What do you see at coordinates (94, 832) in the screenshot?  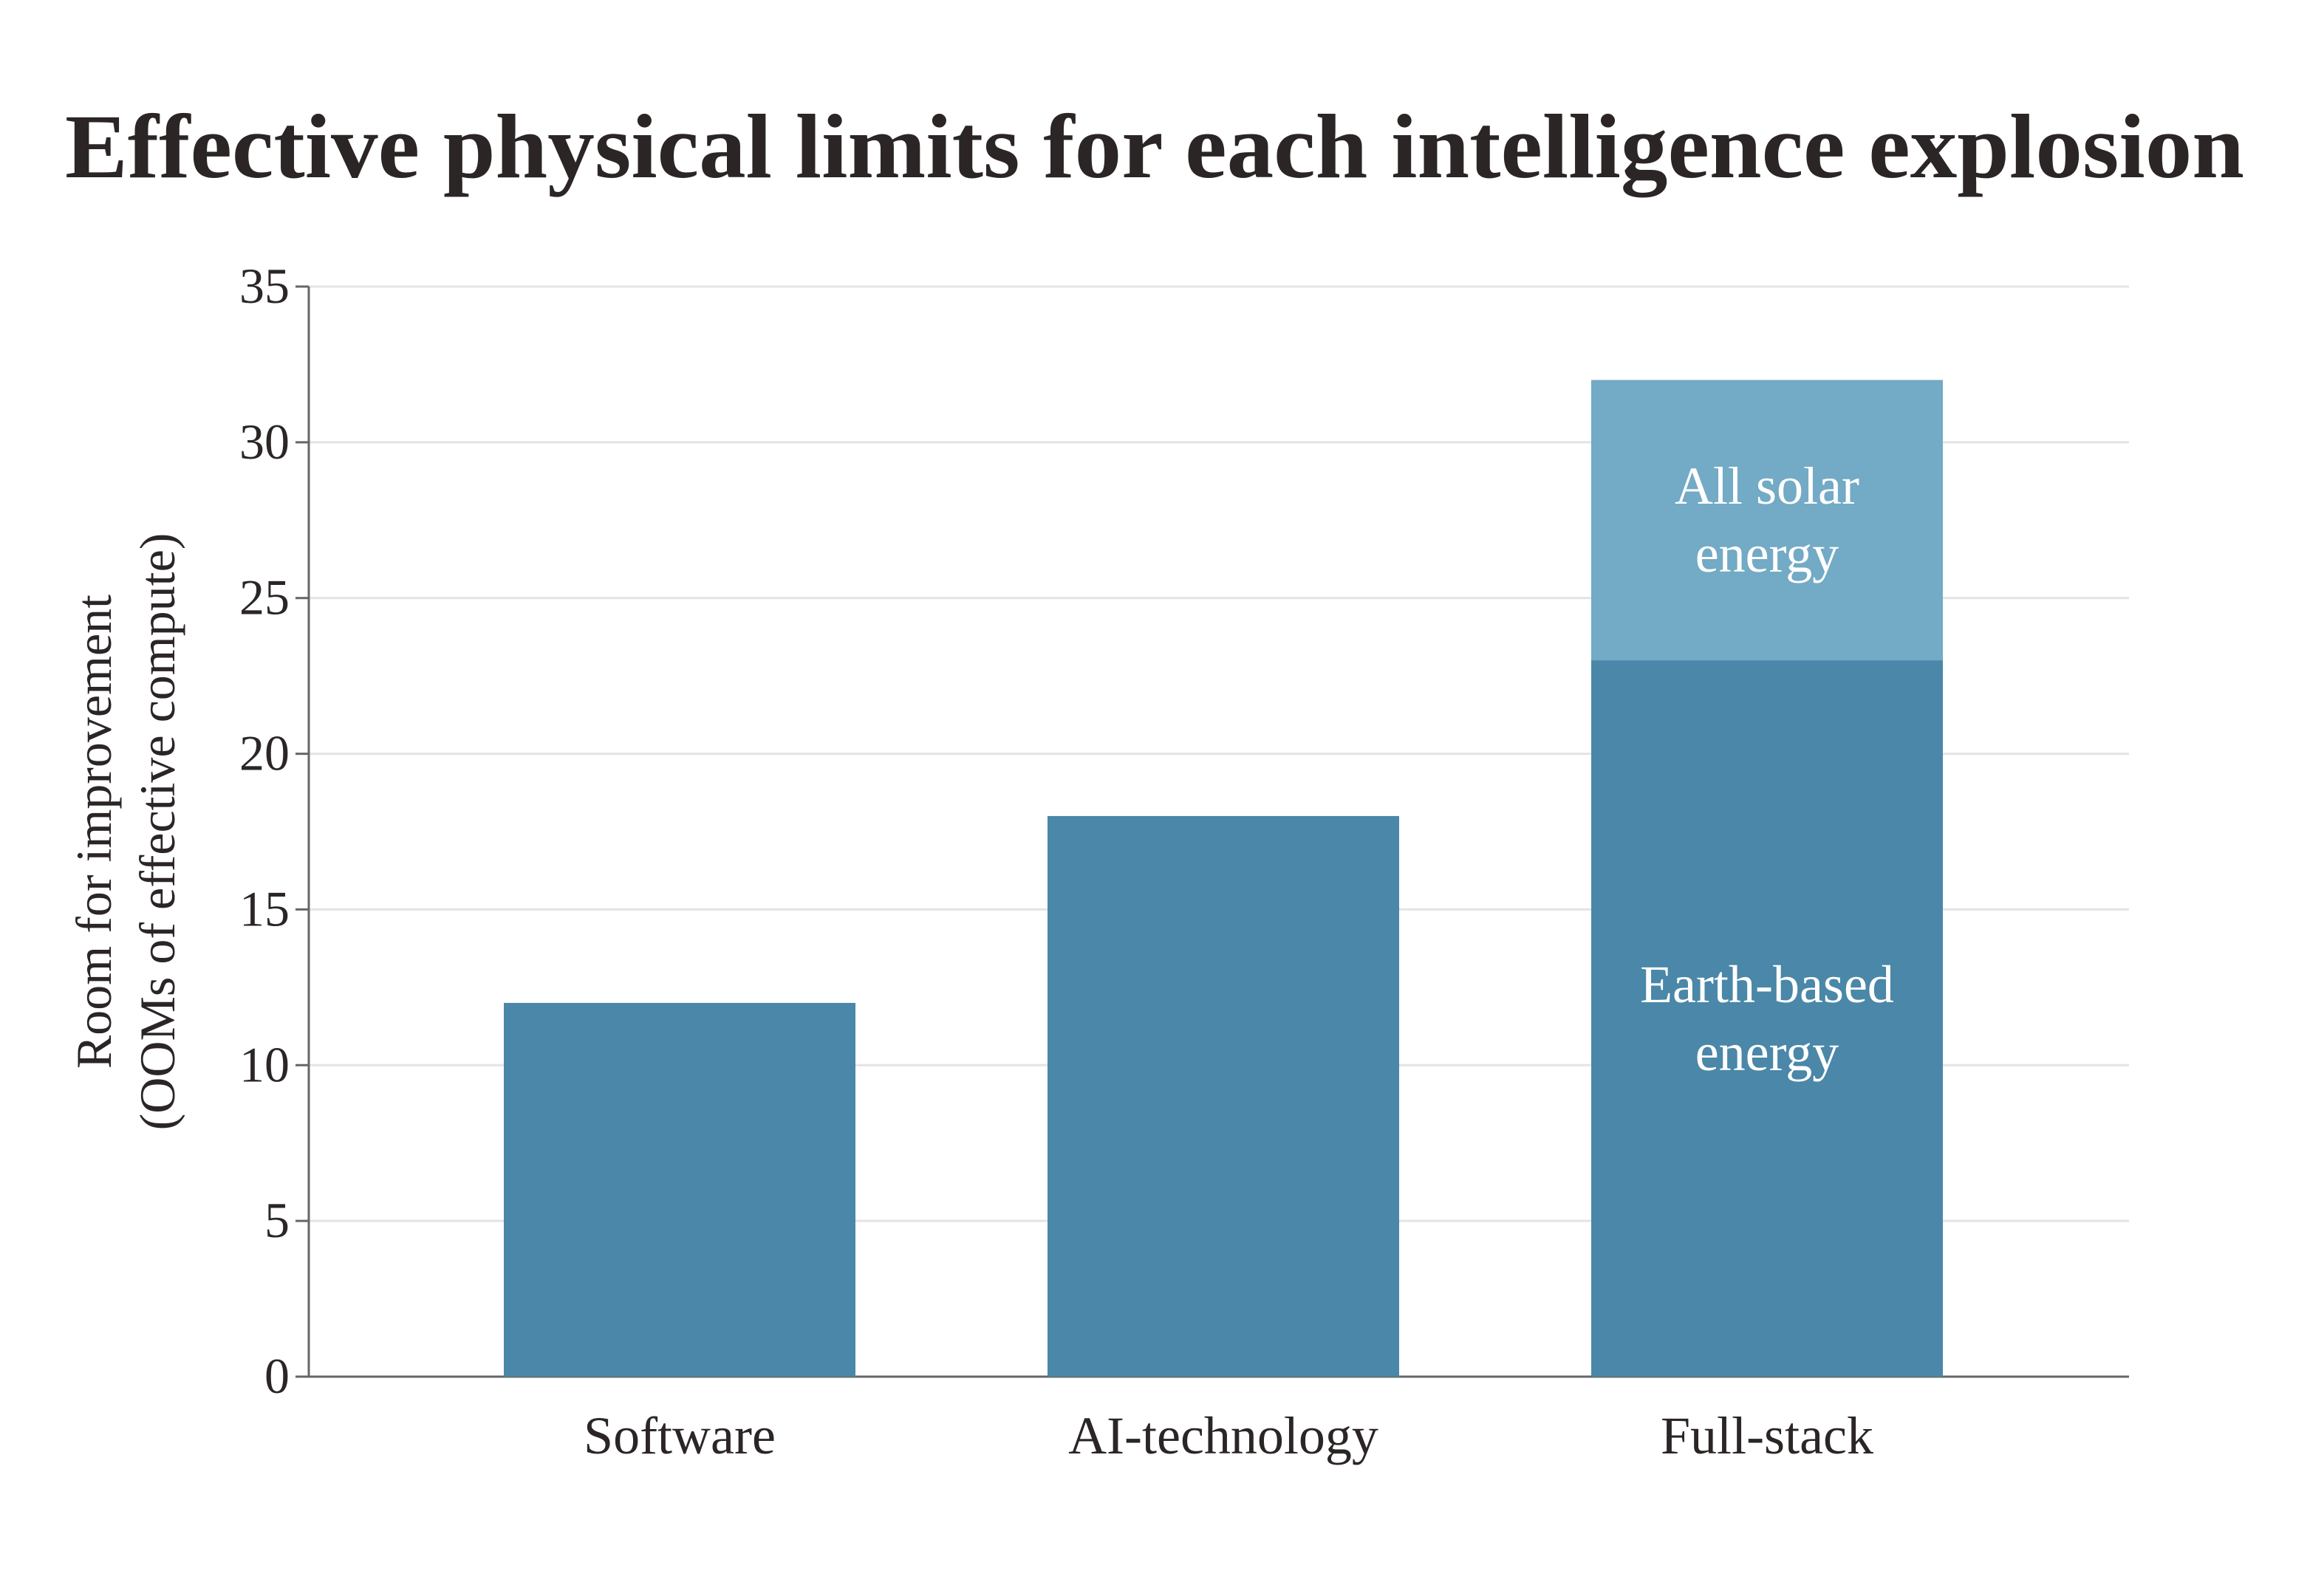 I see `y-axis-label: Room for improvement` at bounding box center [94, 832].